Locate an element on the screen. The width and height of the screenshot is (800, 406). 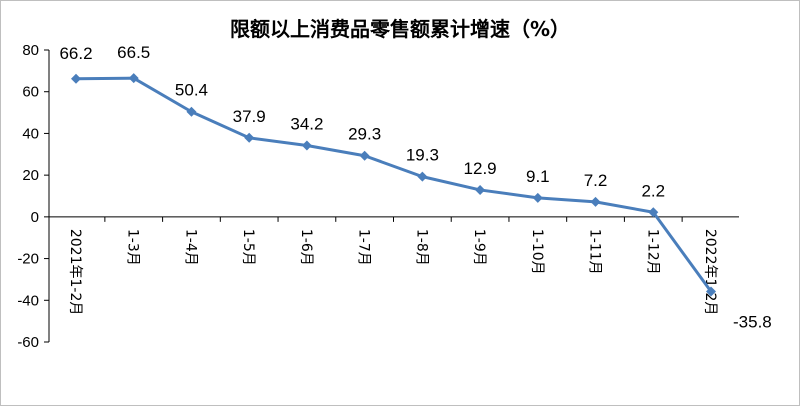
x-tick-label: 1-9月 is located at coordinates (479, 247).